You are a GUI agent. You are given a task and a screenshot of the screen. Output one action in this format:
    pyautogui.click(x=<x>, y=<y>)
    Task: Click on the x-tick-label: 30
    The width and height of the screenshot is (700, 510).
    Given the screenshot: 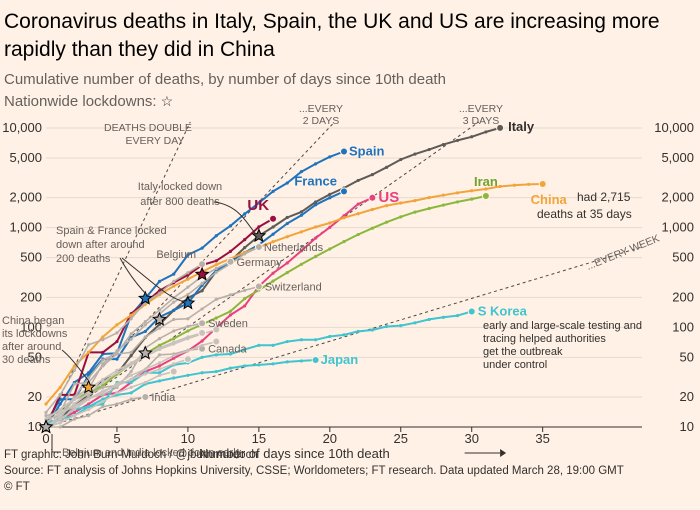 What is the action you would take?
    pyautogui.click(x=471, y=438)
    